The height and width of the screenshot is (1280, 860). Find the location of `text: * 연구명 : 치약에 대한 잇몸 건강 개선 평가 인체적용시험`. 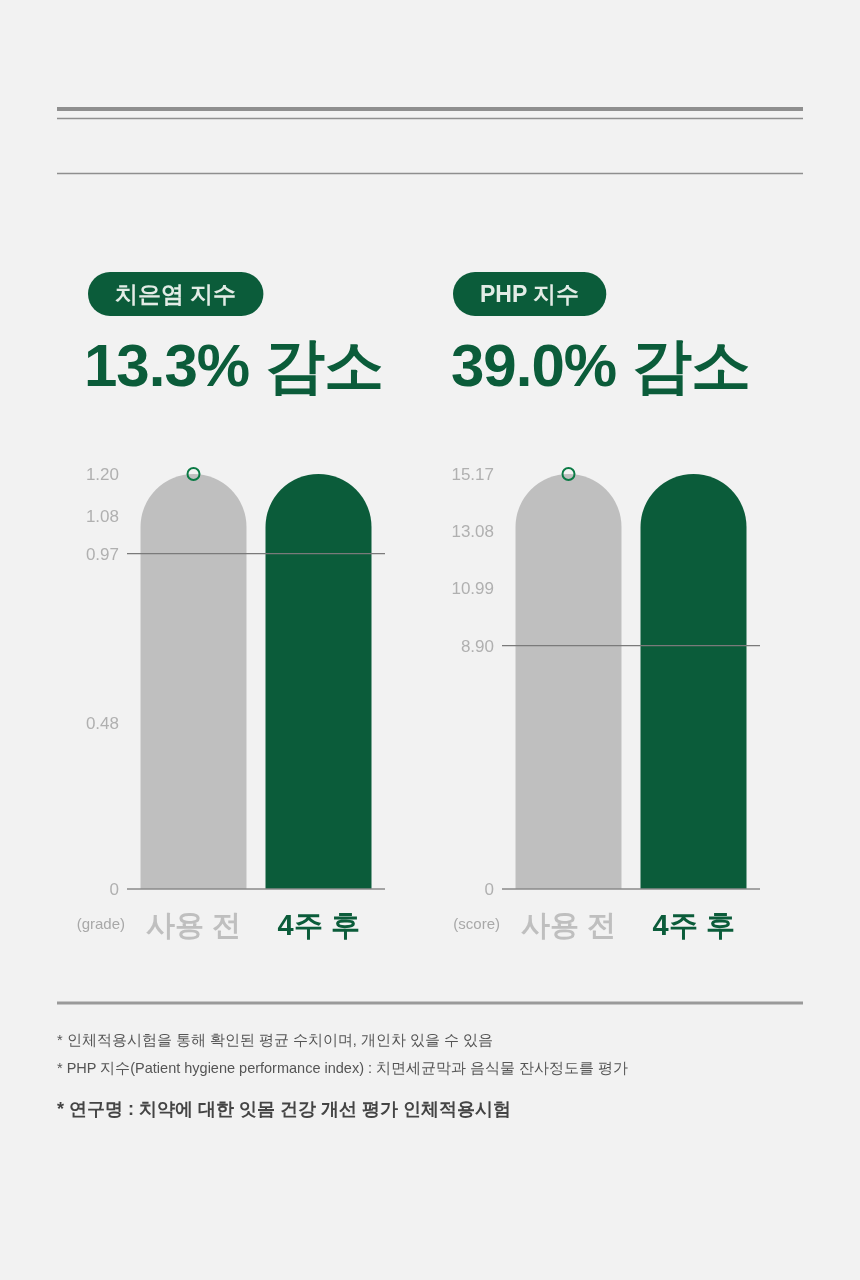

text: * 연구명 : 치약에 대한 잇몸 건강 개선 평가 인체적용시험 is located at coordinates (284, 1109).